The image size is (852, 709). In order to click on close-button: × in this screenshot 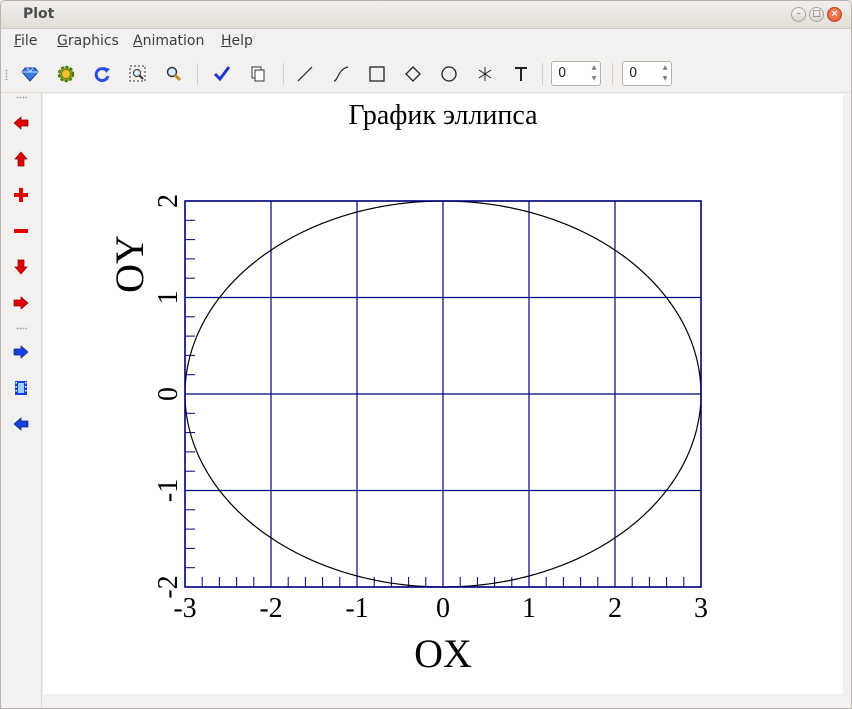, I will do `click(834, 14)`.